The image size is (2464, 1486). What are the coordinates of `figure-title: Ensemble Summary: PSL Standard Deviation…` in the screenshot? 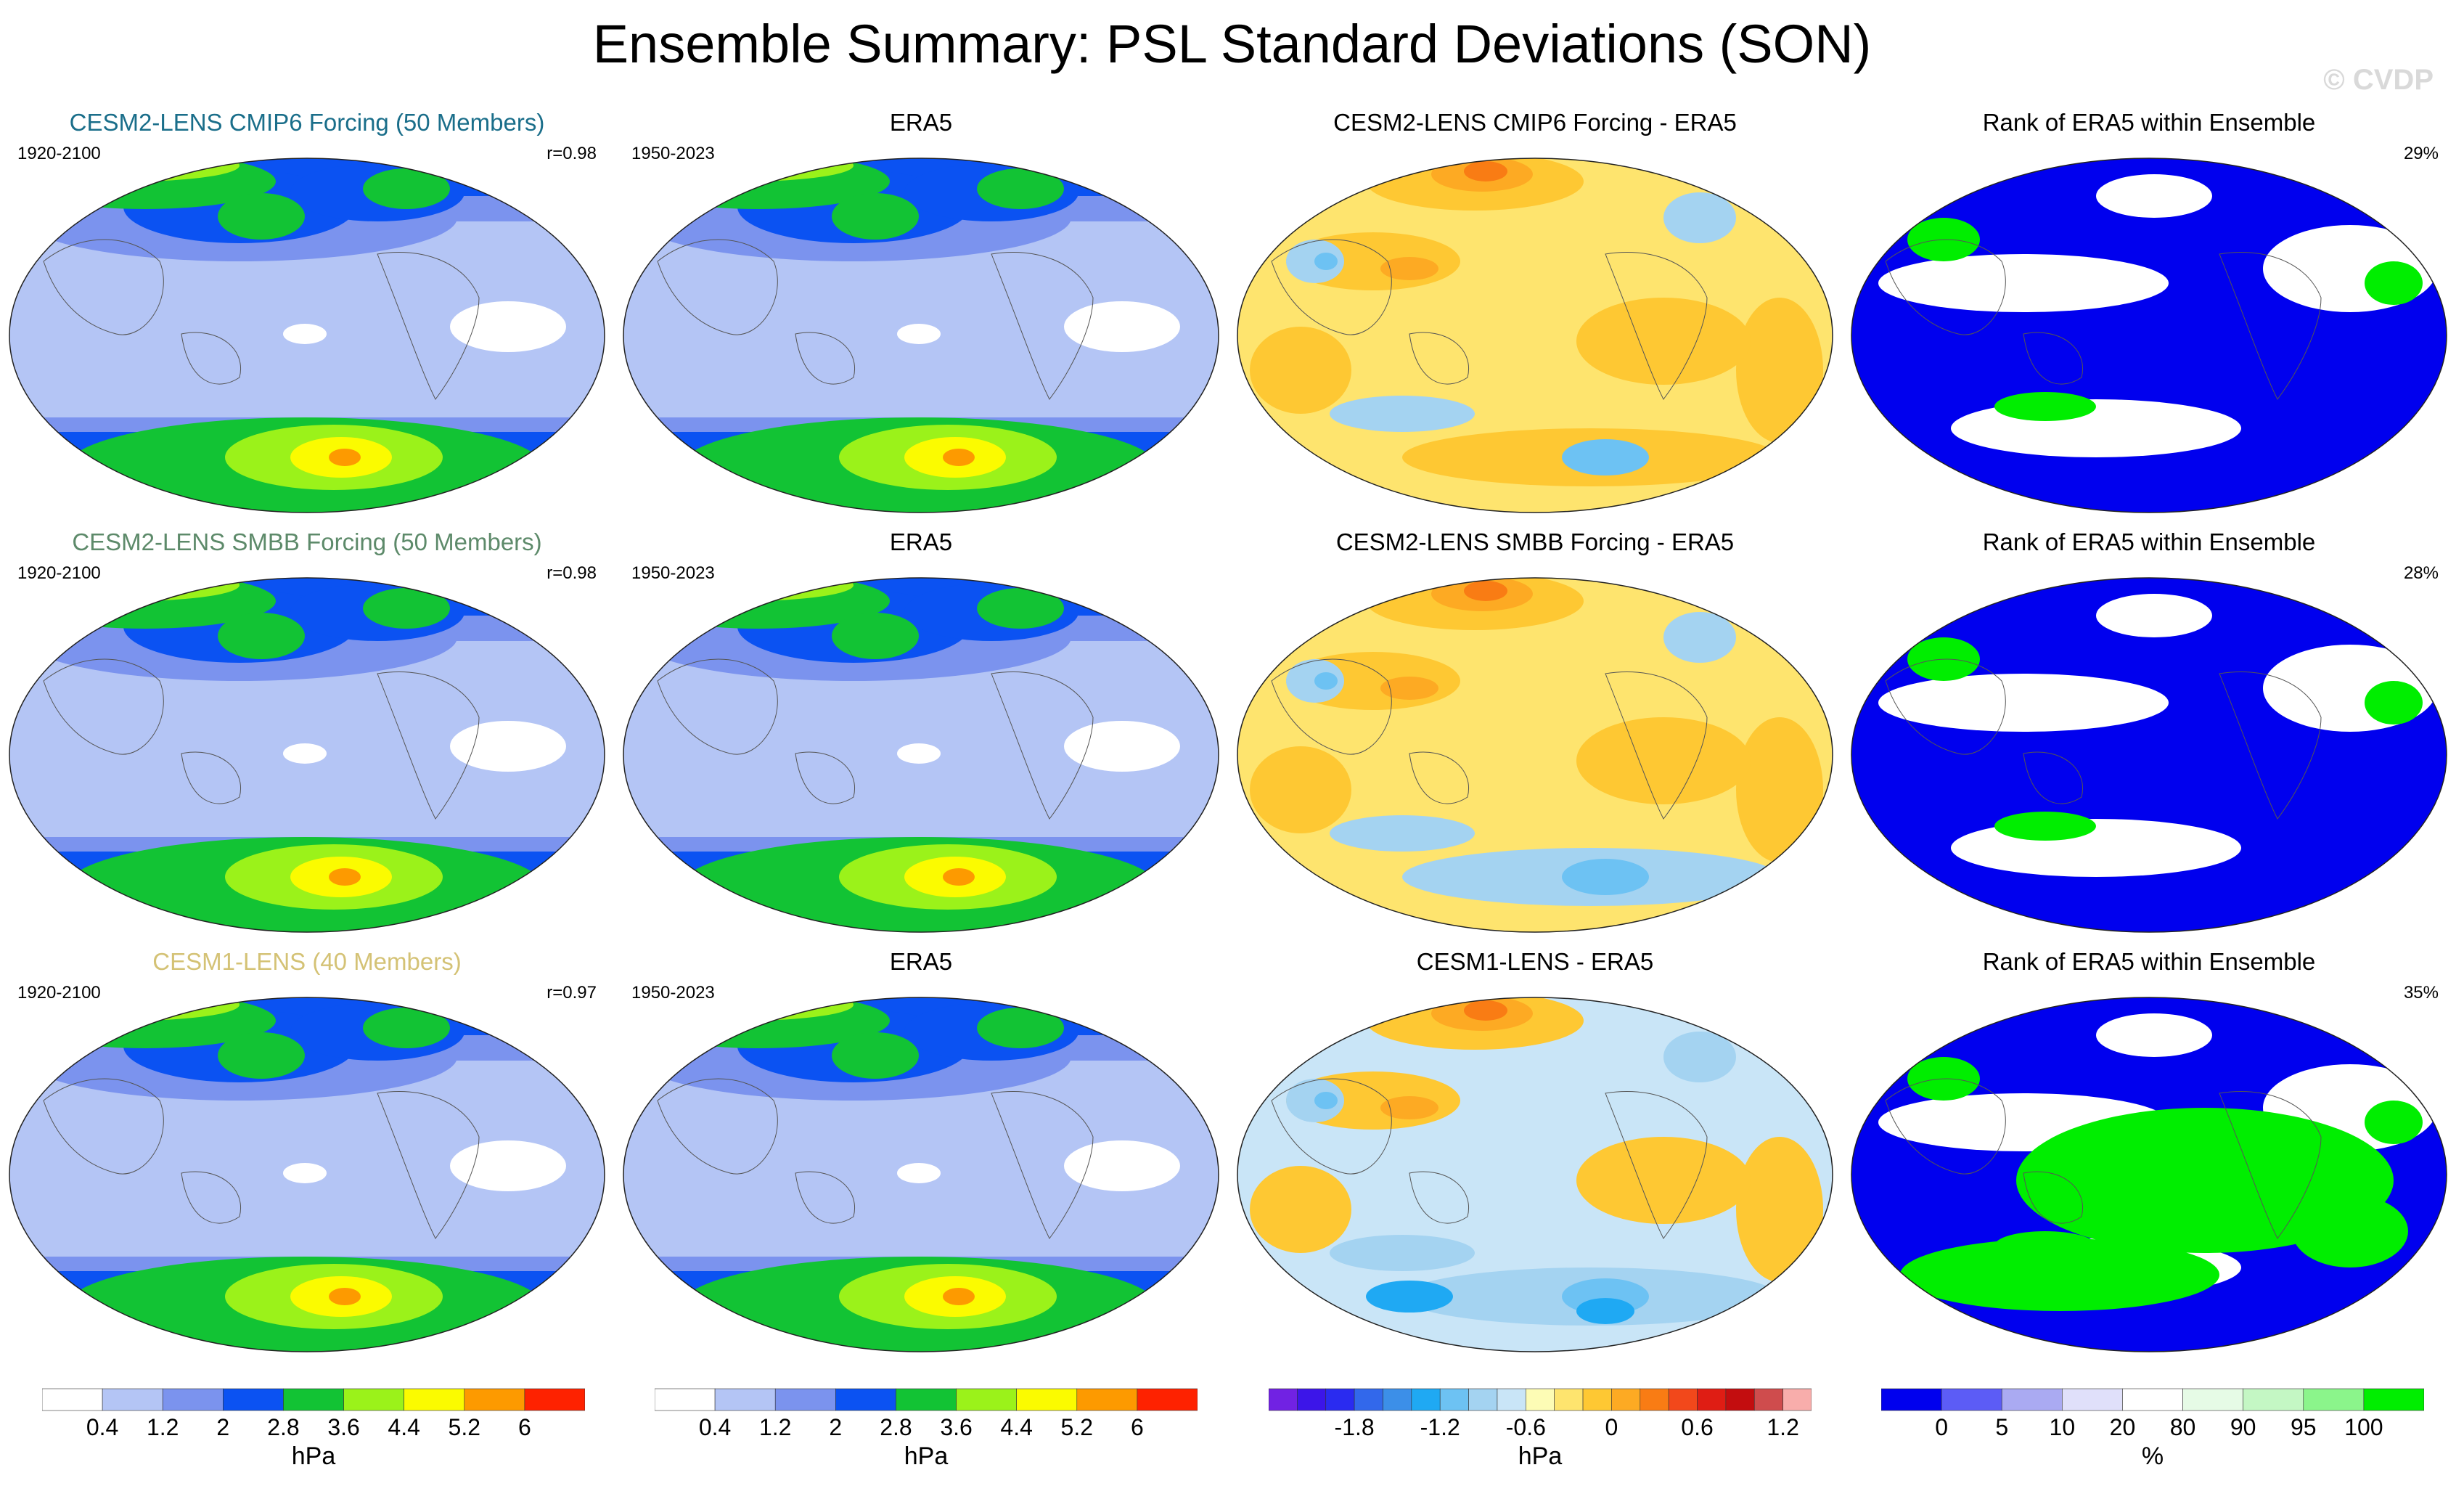 It's located at (1232, 44).